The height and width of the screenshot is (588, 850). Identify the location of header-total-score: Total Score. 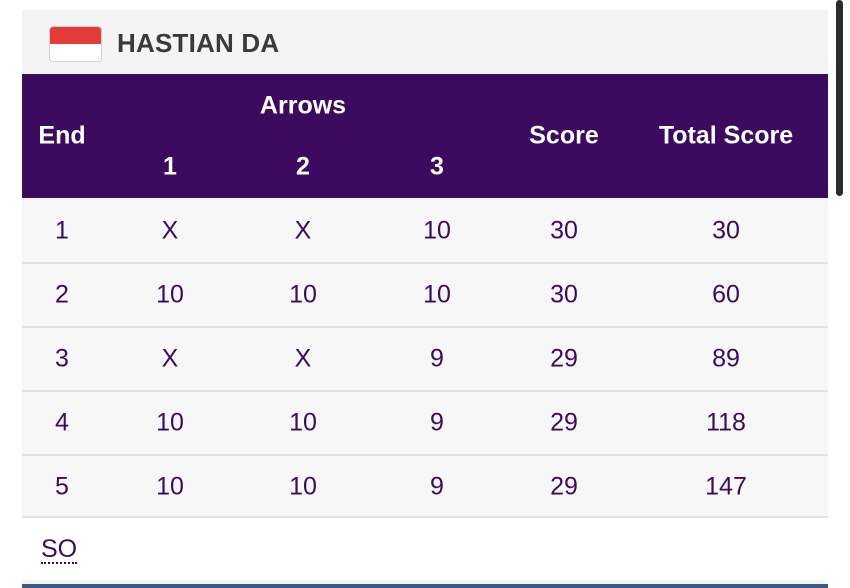
(726, 135).